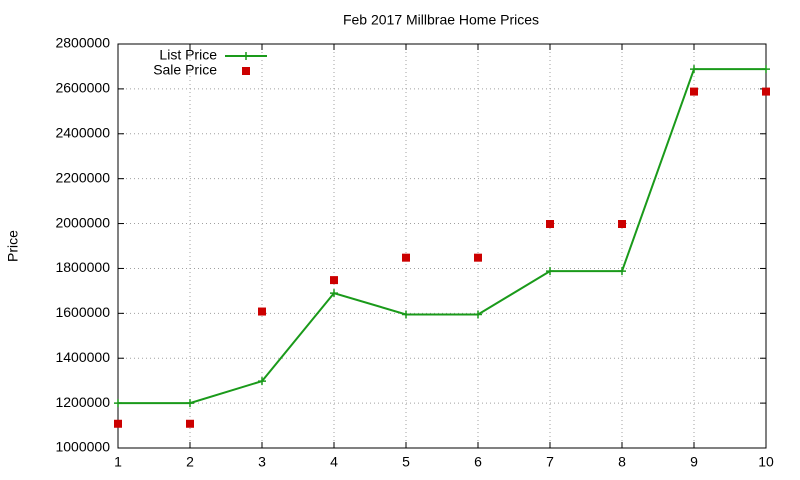 Image resolution: width=800 pixels, height=480 pixels. What do you see at coordinates (406, 462) in the screenshot?
I see `x-tick-label: 5` at bounding box center [406, 462].